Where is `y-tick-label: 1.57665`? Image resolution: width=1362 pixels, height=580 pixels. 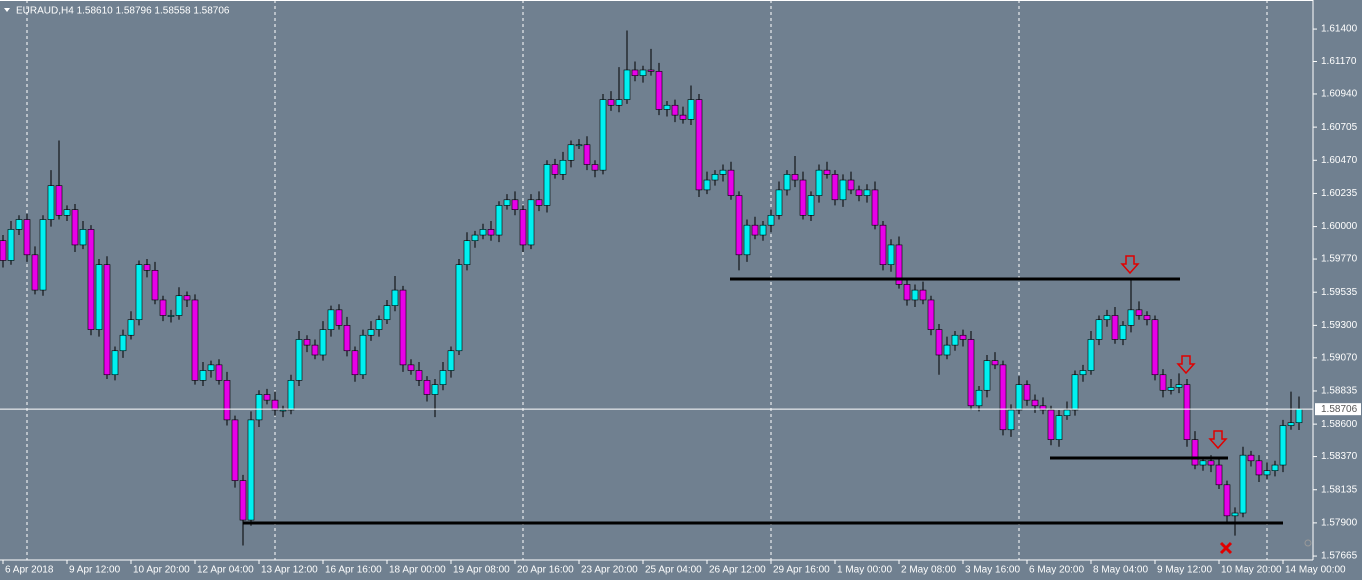 y-tick-label: 1.57665 is located at coordinates (1339, 556).